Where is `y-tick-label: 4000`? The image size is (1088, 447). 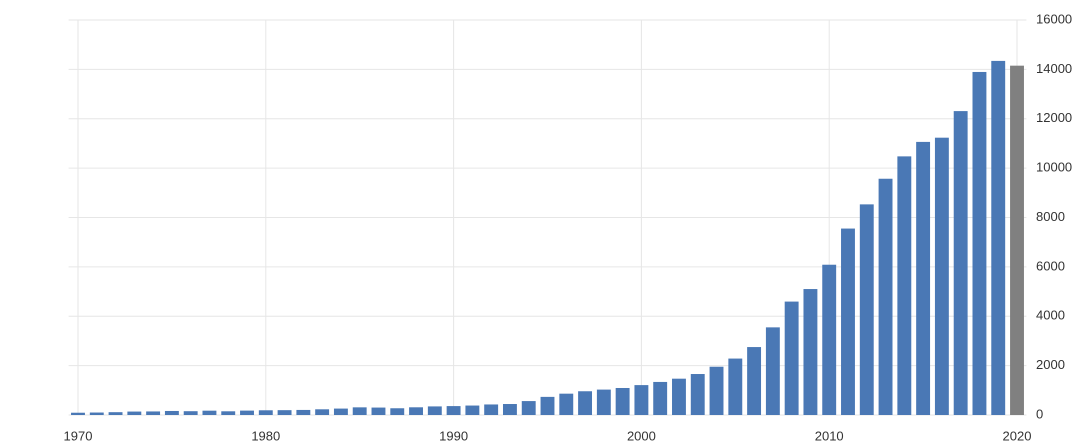
y-tick-label: 4000 is located at coordinates (1050, 315).